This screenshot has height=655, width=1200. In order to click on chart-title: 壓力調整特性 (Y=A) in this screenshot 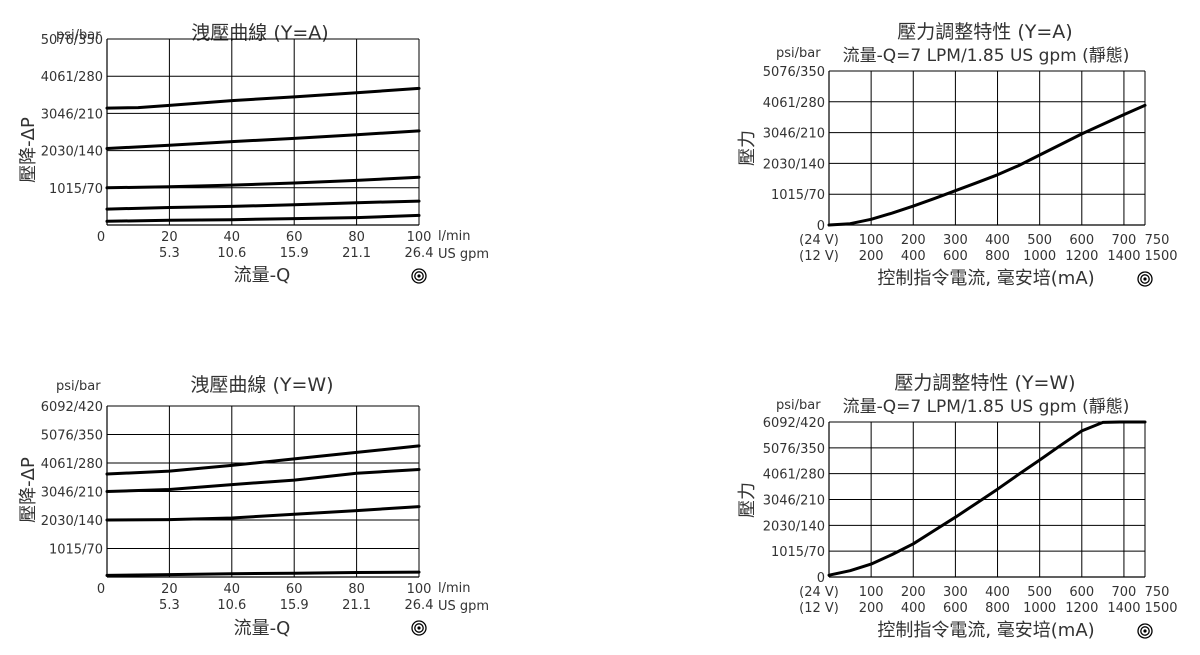, I will do `click(984, 32)`.